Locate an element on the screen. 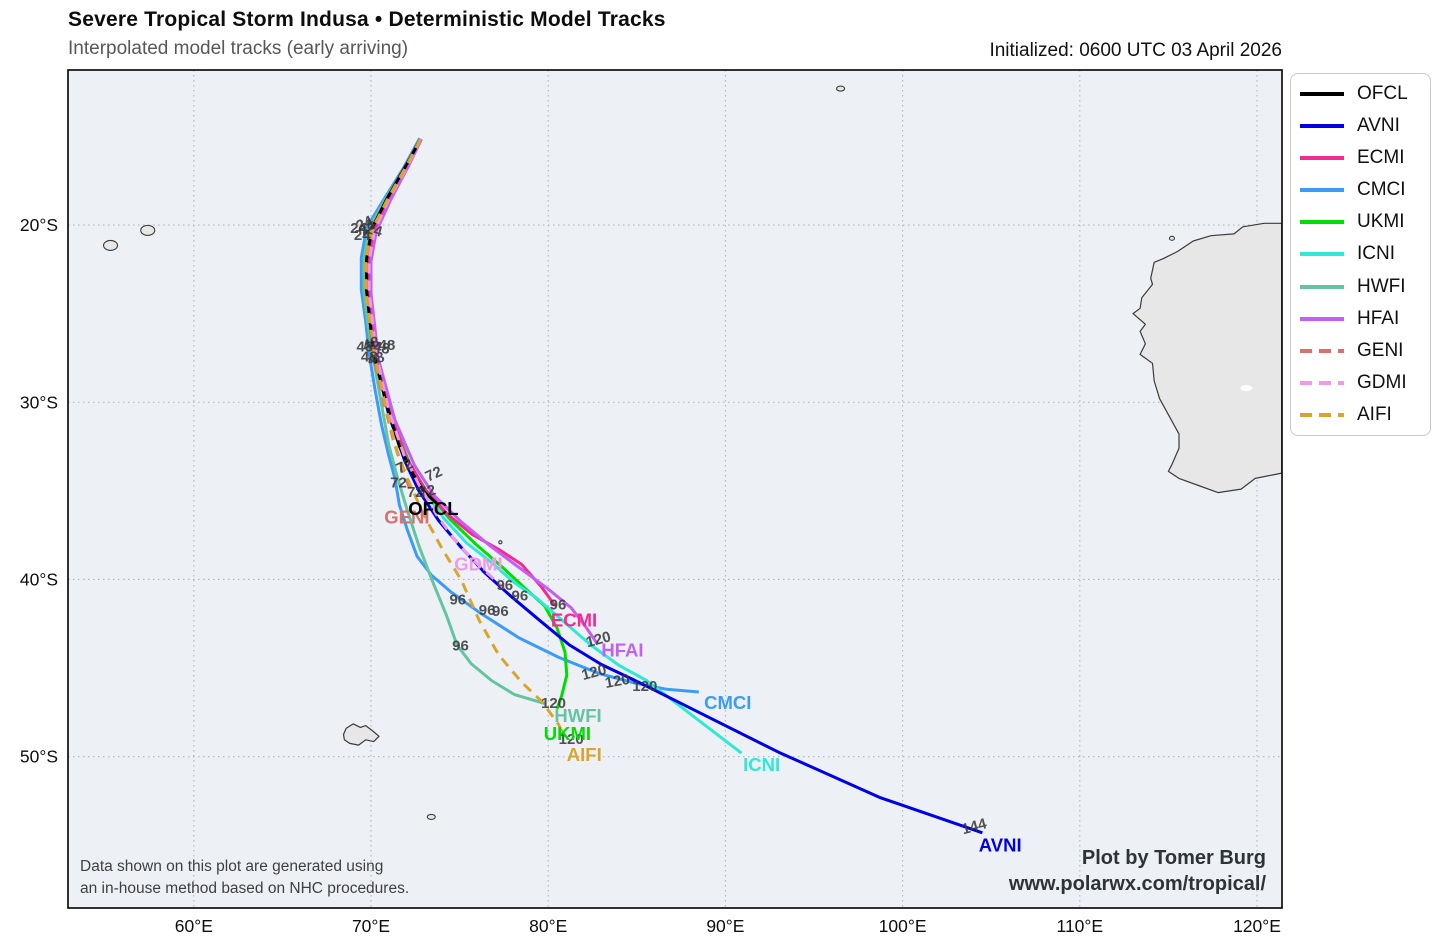  track-label-aifi: AIFI is located at coordinates (584, 754).